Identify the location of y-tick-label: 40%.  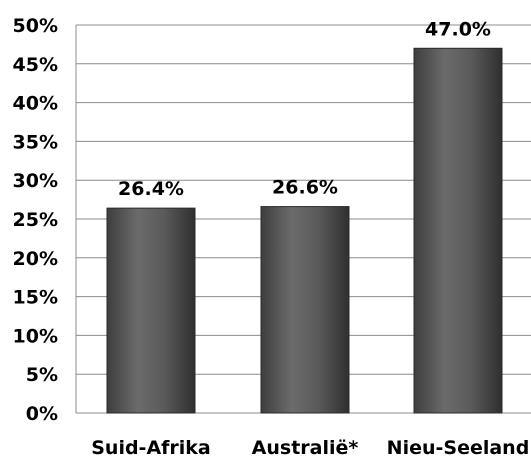
(35, 104).